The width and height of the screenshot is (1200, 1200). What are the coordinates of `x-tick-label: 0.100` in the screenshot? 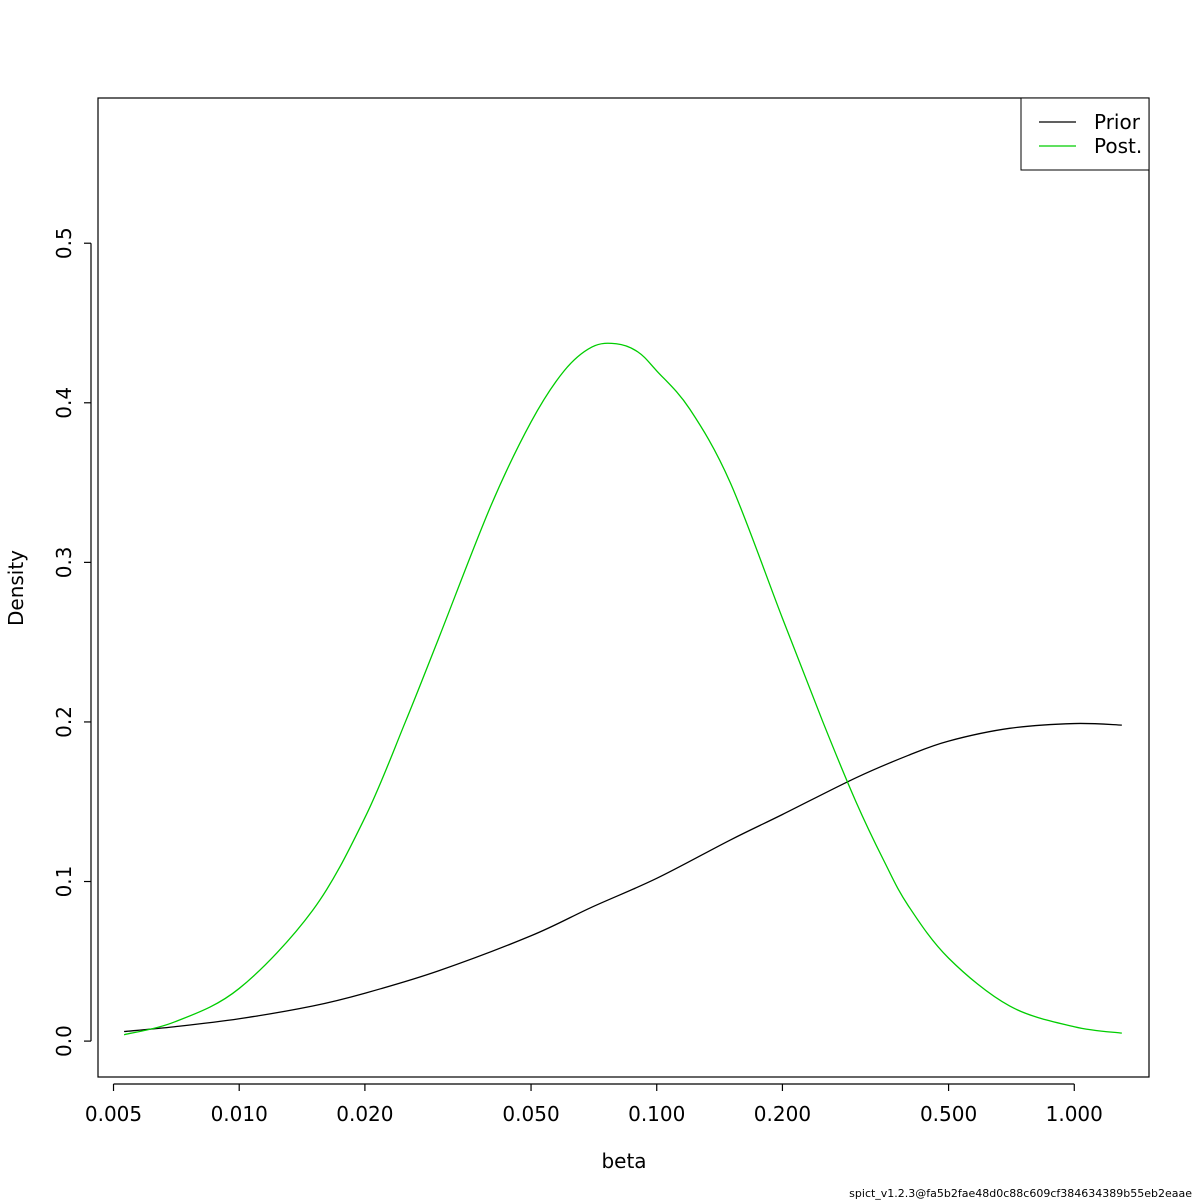 It's located at (656, 1114).